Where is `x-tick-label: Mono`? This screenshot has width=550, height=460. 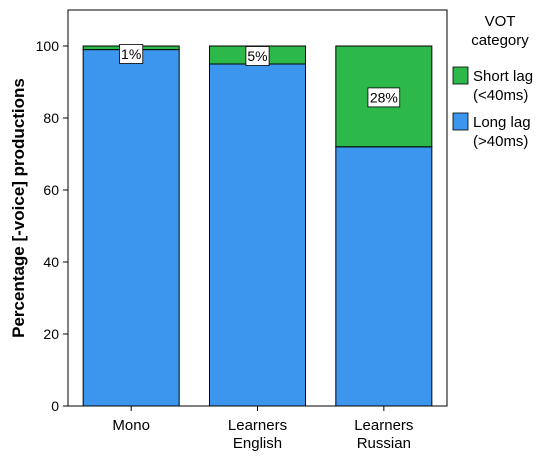 x-tick-label: Mono is located at coordinates (131, 425).